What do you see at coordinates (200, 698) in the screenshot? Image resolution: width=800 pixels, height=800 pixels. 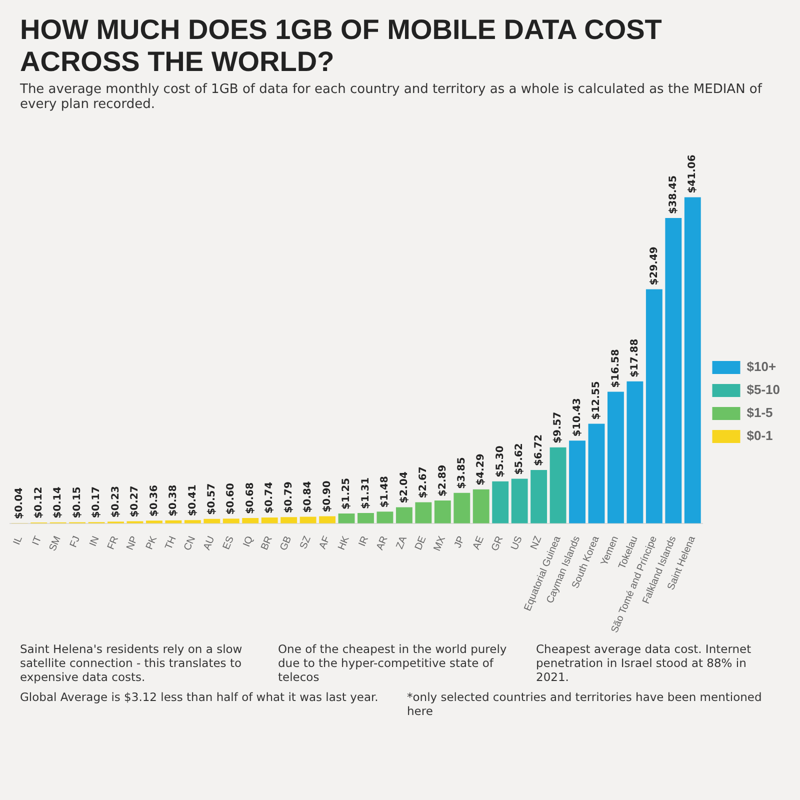 I see `text: Global Average is $3.12 less than half of what it was last year.` at bounding box center [200, 698].